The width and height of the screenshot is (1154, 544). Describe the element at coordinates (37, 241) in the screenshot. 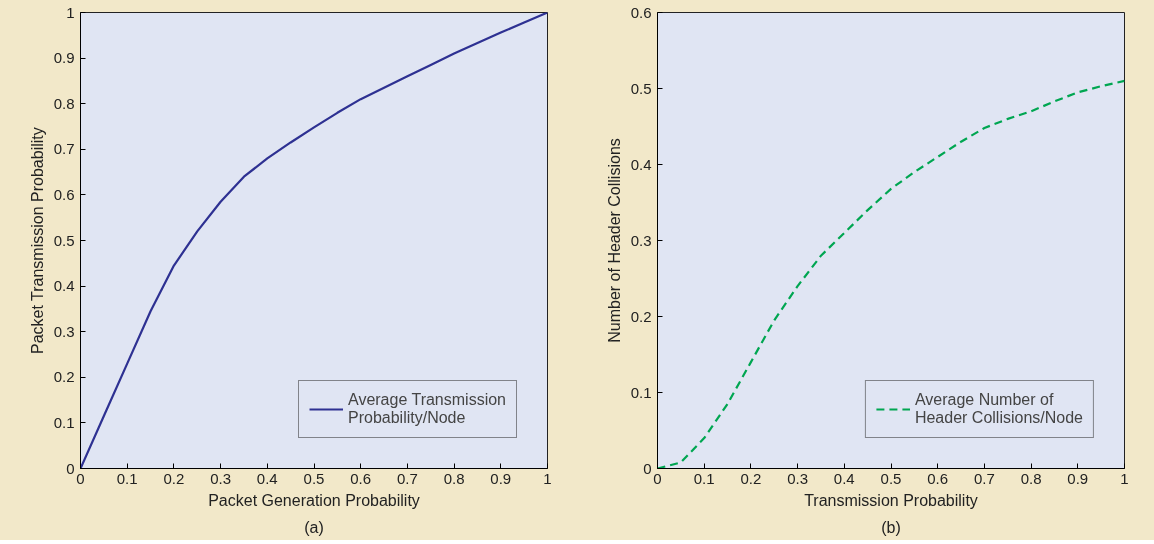

I see `y-axis-title: Packet Transmission Probability` at that location.